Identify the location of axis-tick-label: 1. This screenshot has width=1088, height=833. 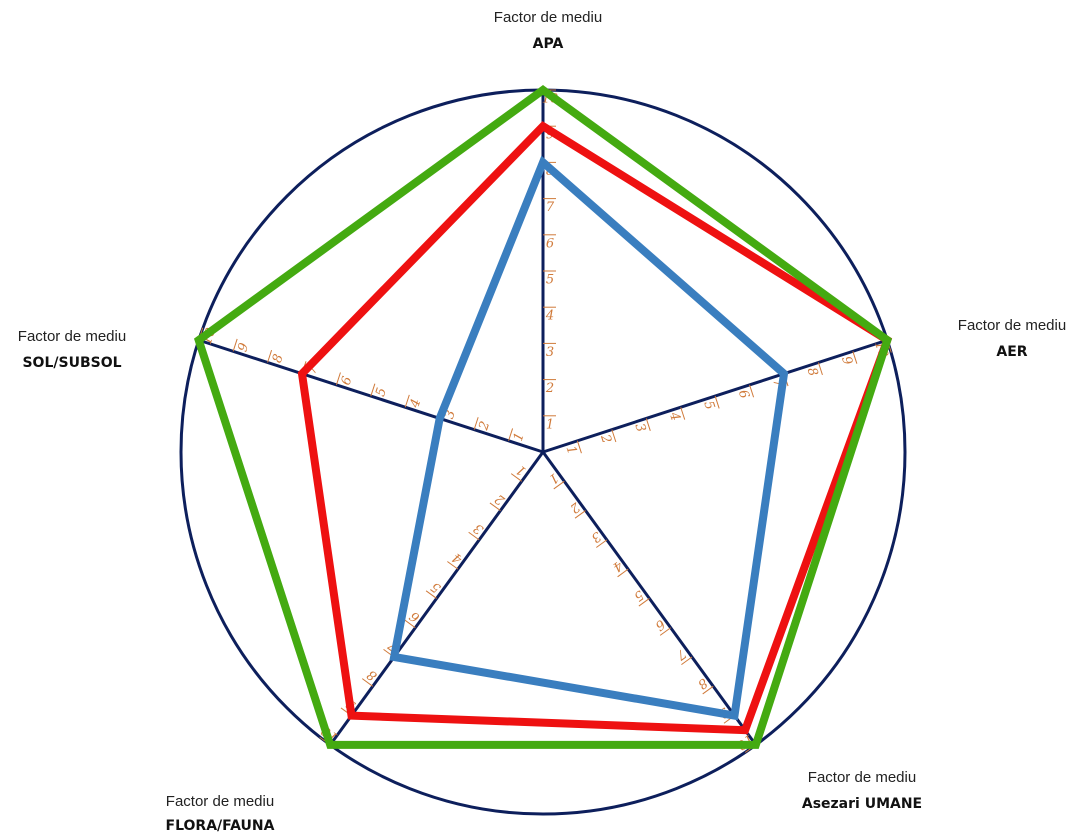
(550, 424).